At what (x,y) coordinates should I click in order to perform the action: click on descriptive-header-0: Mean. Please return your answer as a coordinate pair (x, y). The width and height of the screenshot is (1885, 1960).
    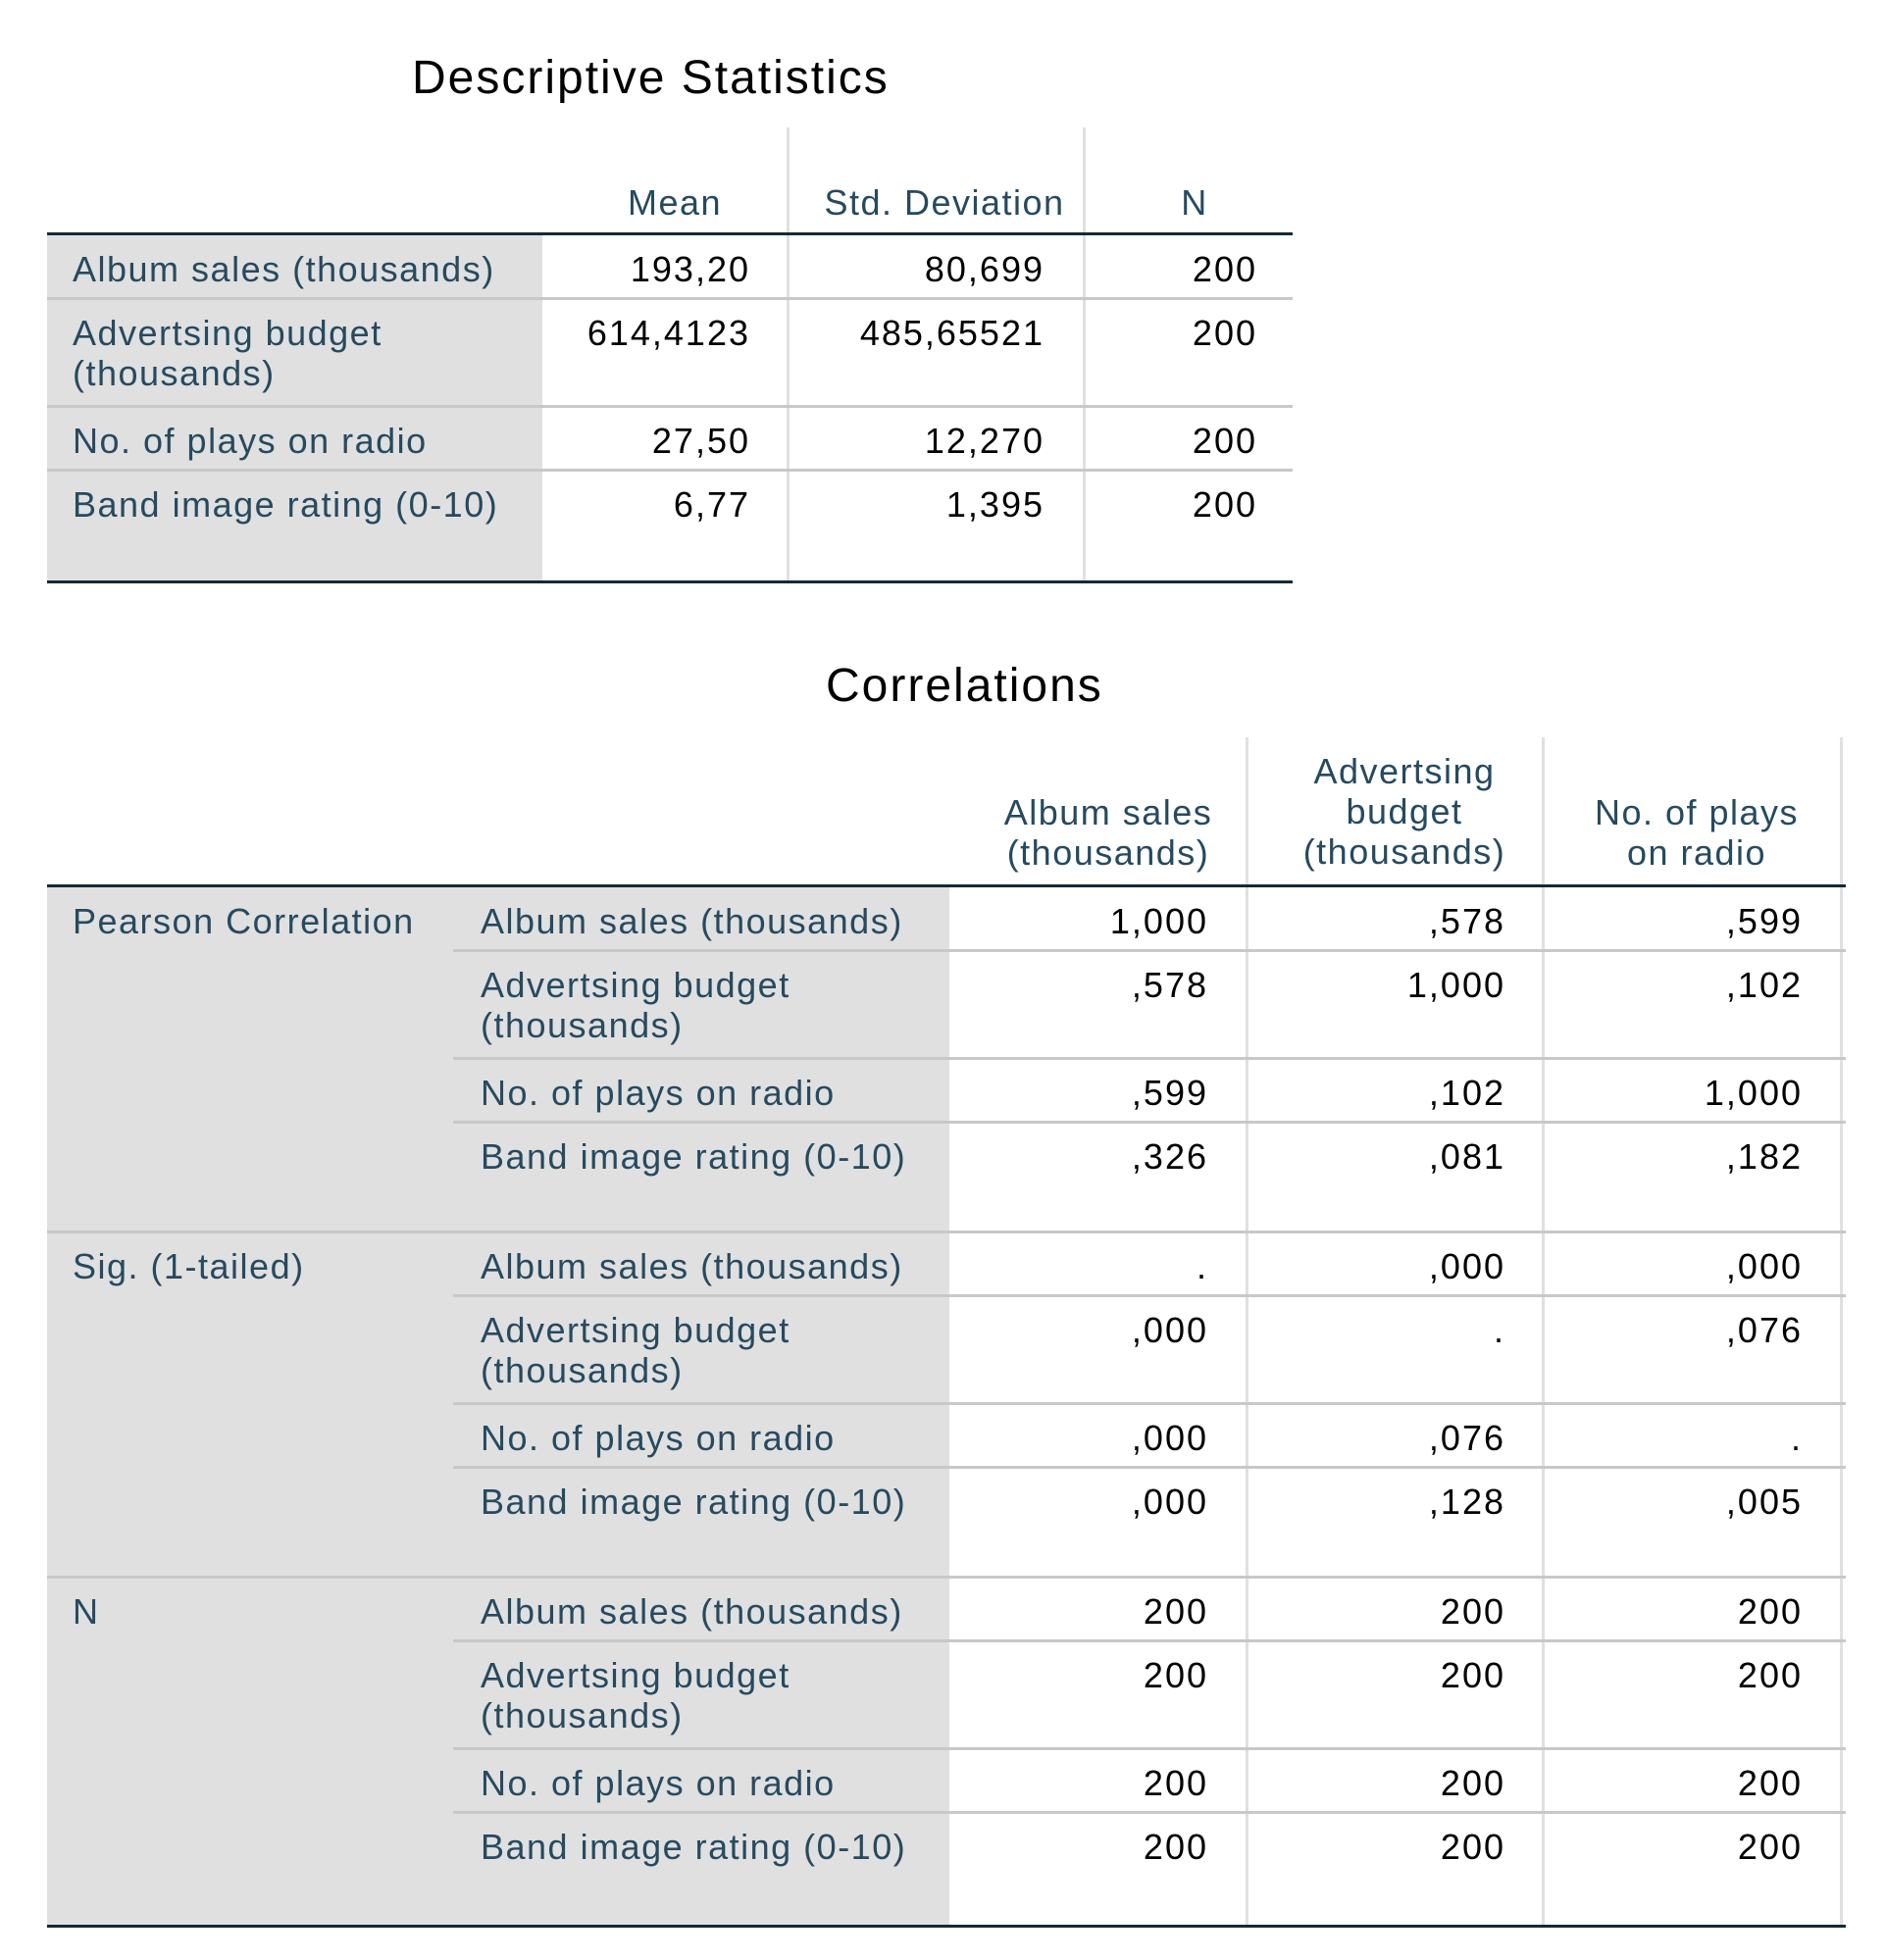
    Looking at the image, I should click on (675, 202).